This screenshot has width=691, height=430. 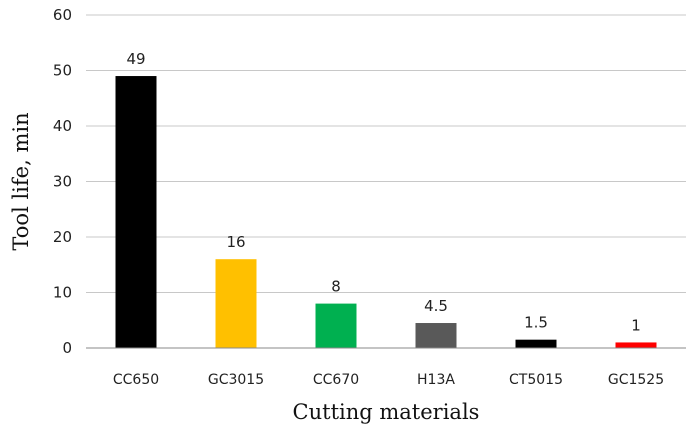 I want to click on category-label-gc1525: GC1525, so click(x=636, y=380).